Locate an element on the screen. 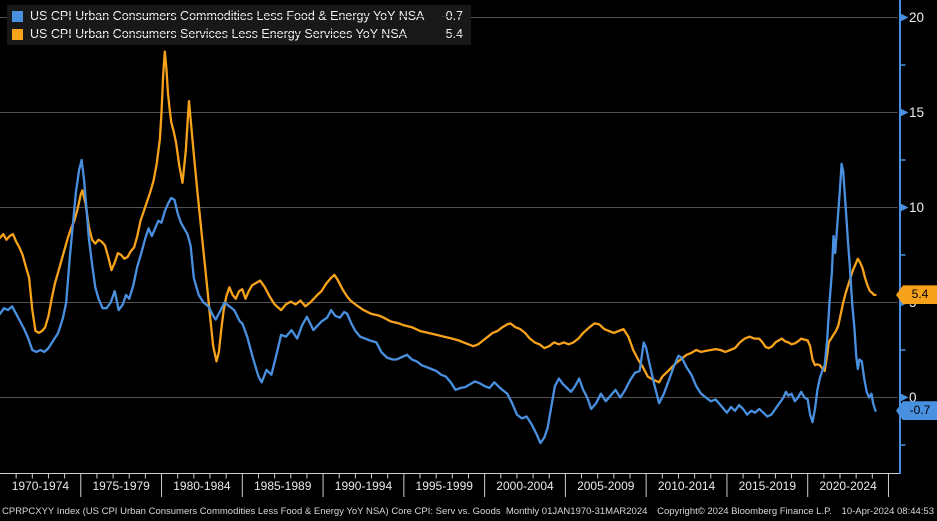  legend-value-services: 5.4 is located at coordinates (454, 34).